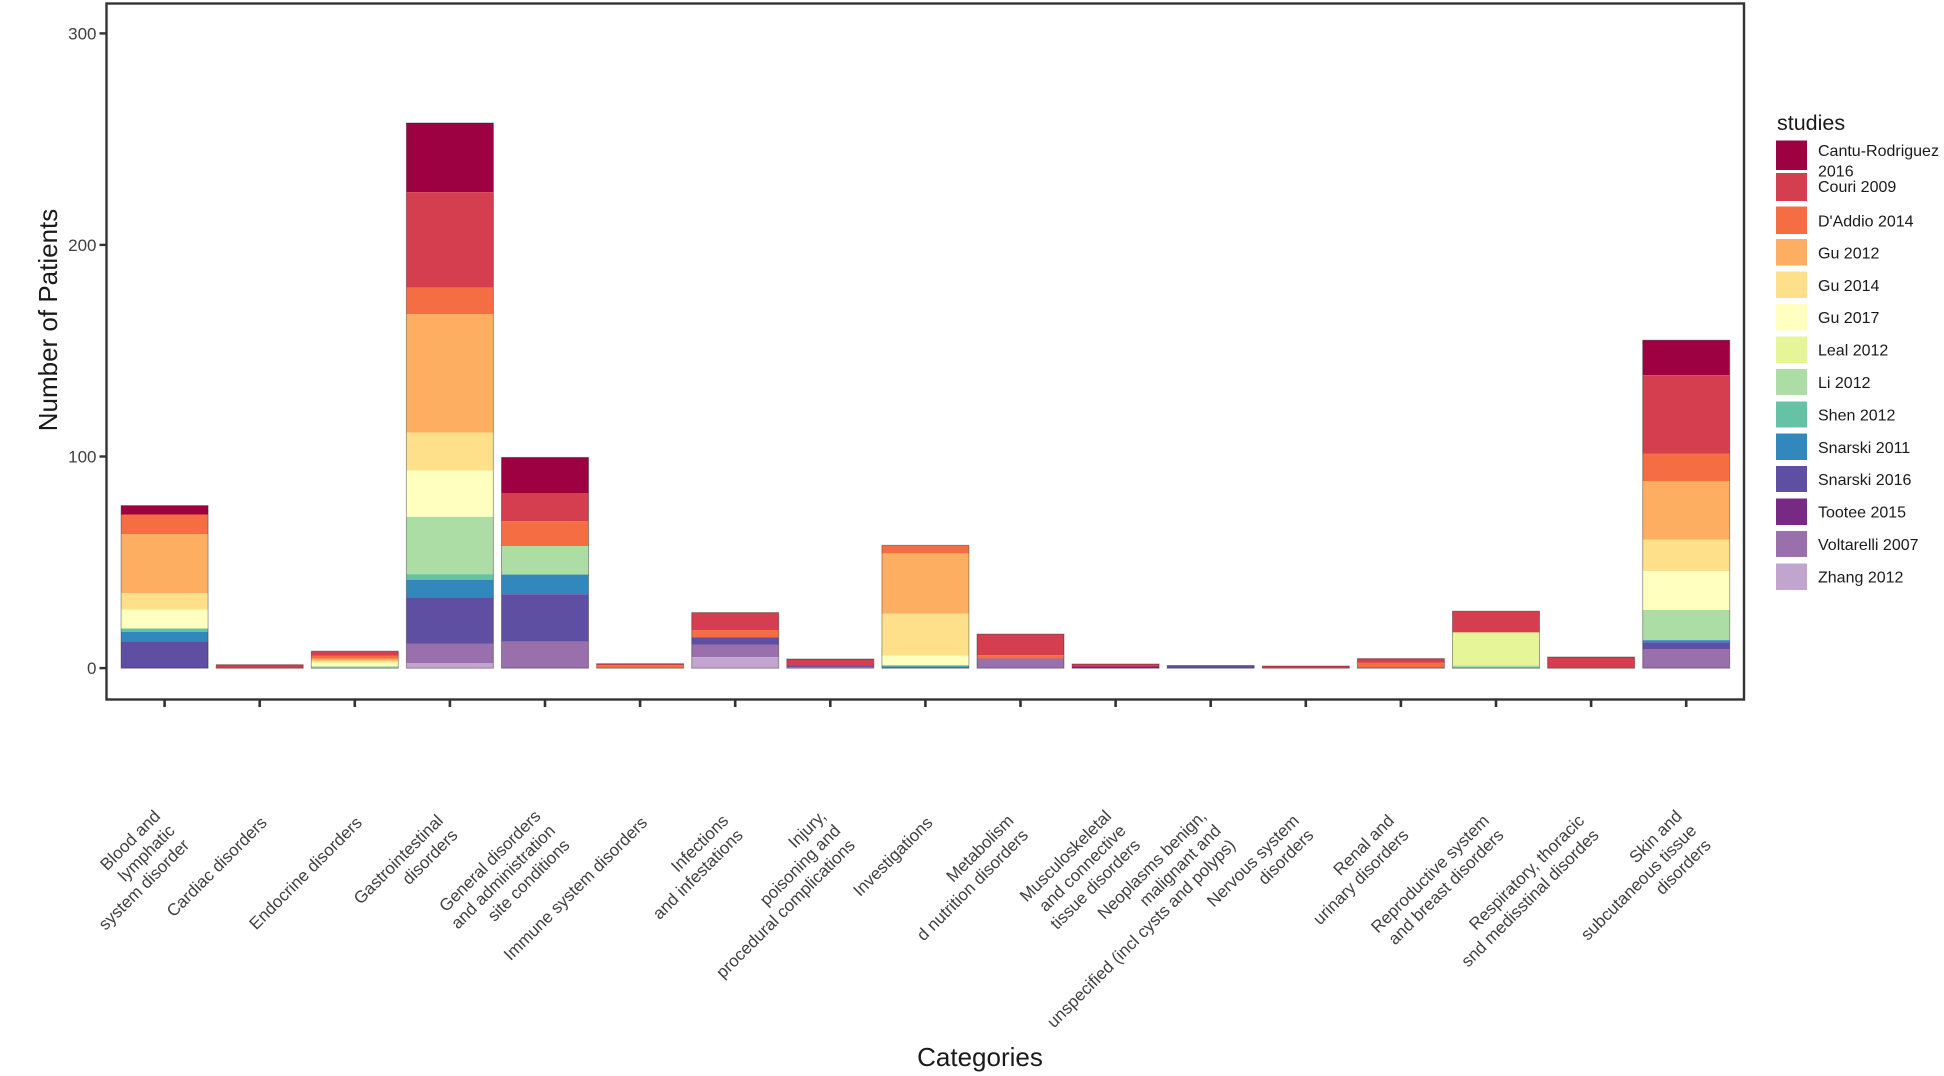  What do you see at coordinates (1848, 318) in the screenshot?
I see `svg-text: Gu 2017` at bounding box center [1848, 318].